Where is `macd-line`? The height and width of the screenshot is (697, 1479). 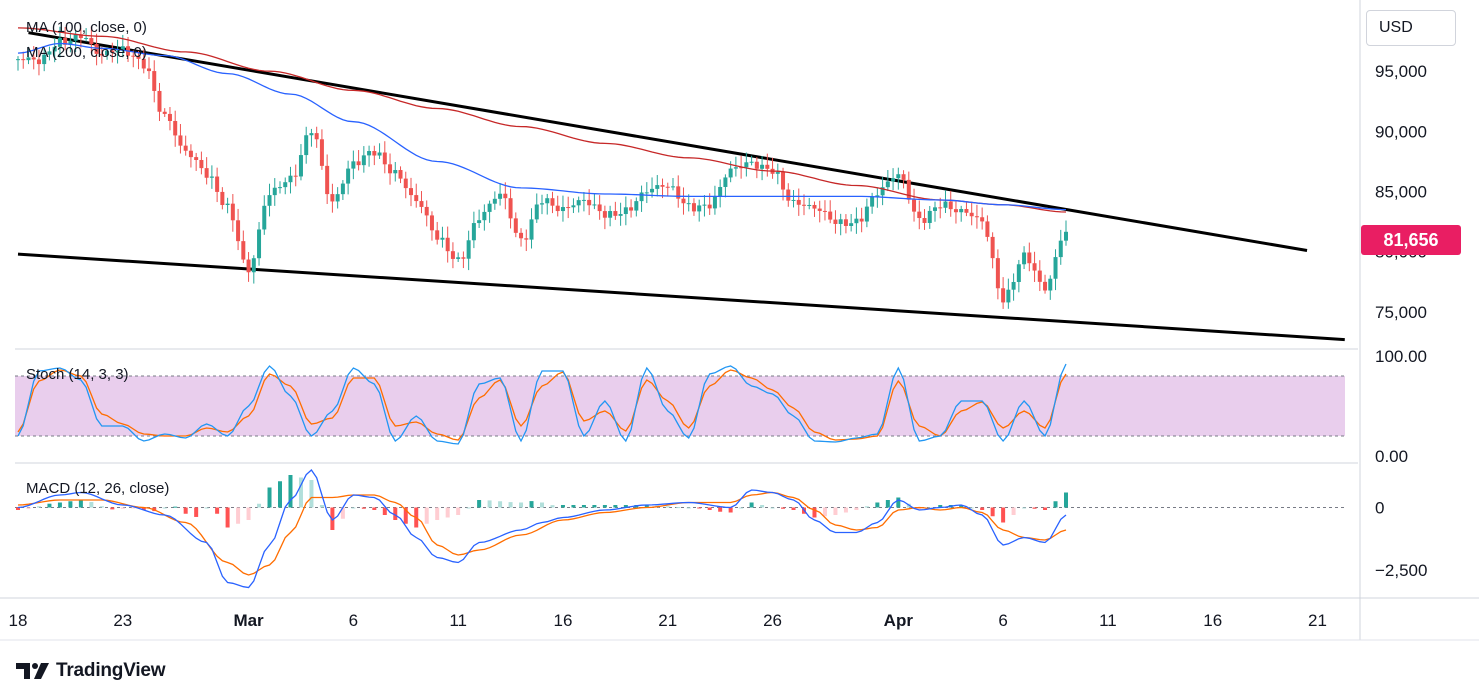 macd-line is located at coordinates (542, 529).